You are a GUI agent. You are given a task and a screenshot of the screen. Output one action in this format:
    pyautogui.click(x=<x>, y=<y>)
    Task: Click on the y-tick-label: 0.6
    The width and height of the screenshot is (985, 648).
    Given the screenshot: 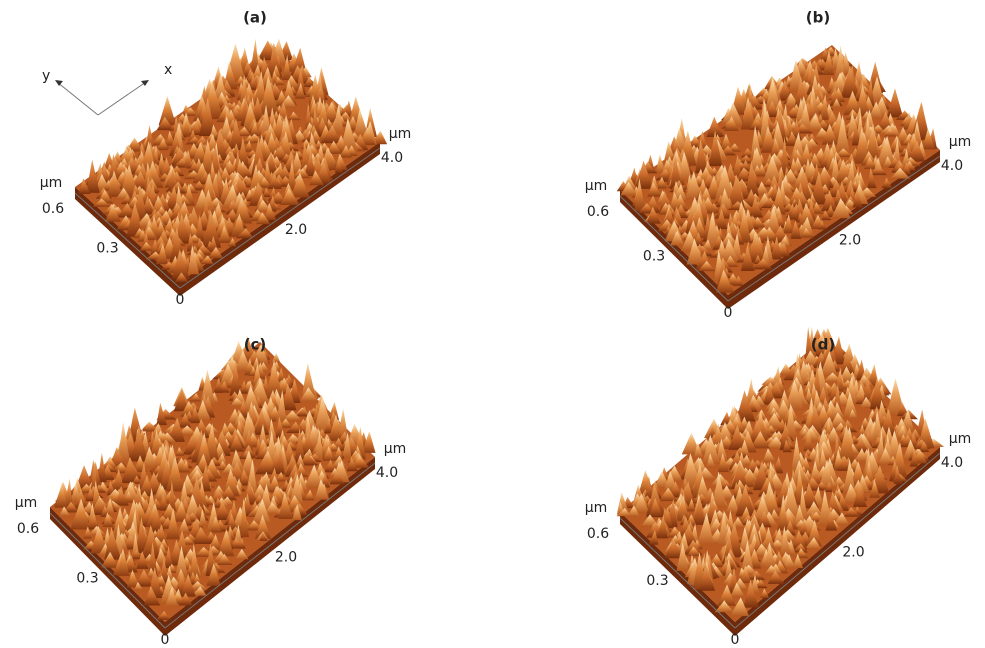 What is the action you would take?
    pyautogui.click(x=598, y=534)
    